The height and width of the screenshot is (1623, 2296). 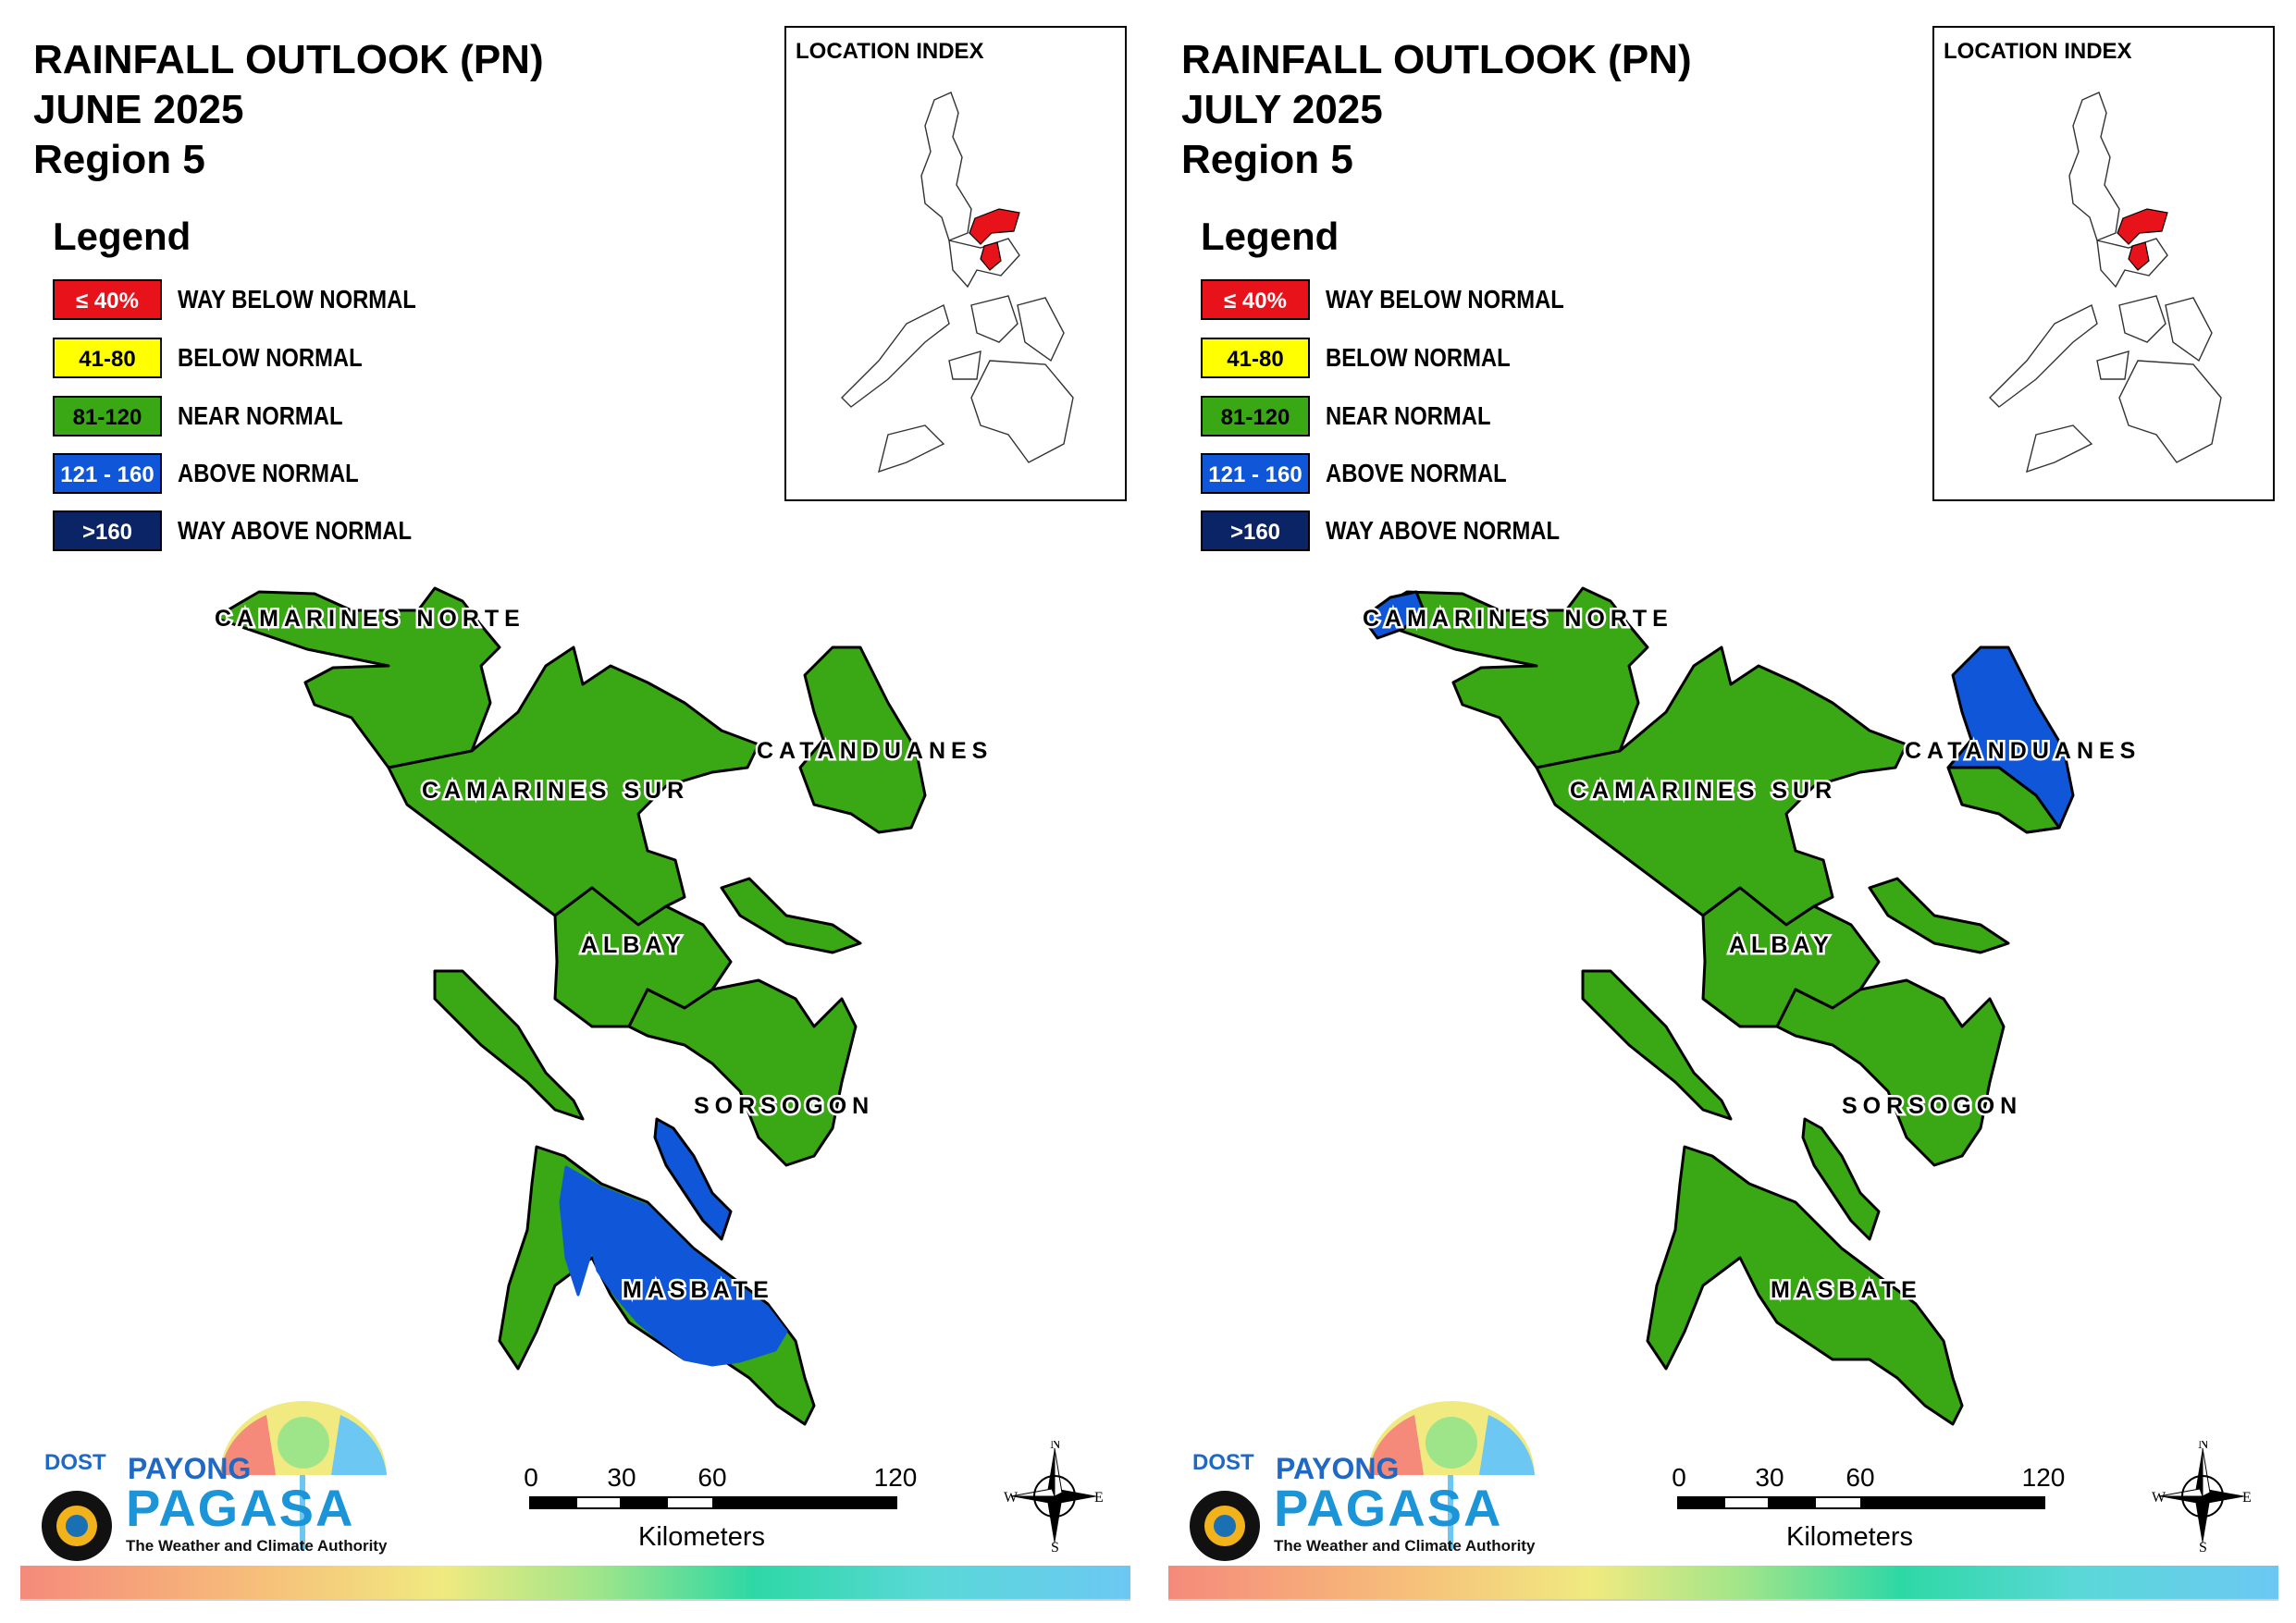 I want to click on compass-s: S, so click(x=2203, y=1546).